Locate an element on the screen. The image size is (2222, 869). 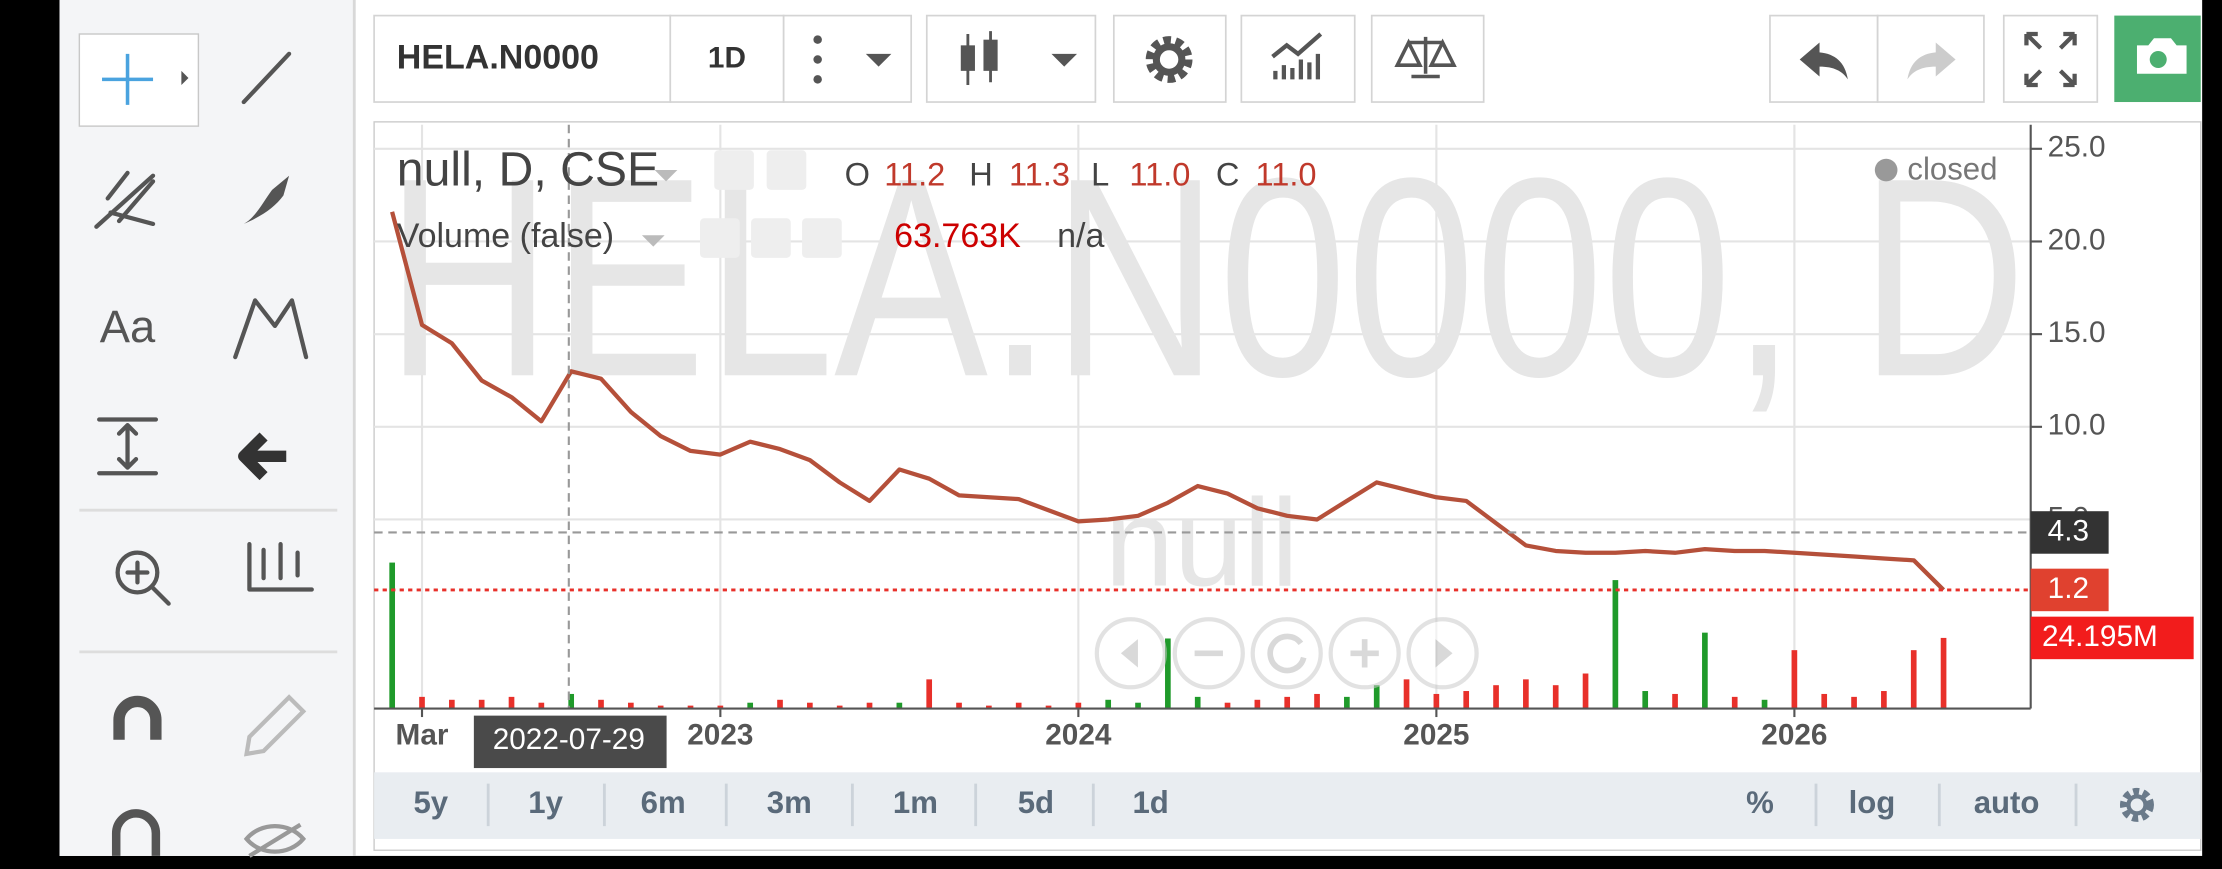
hide-tool is located at coordinates (275, 840).